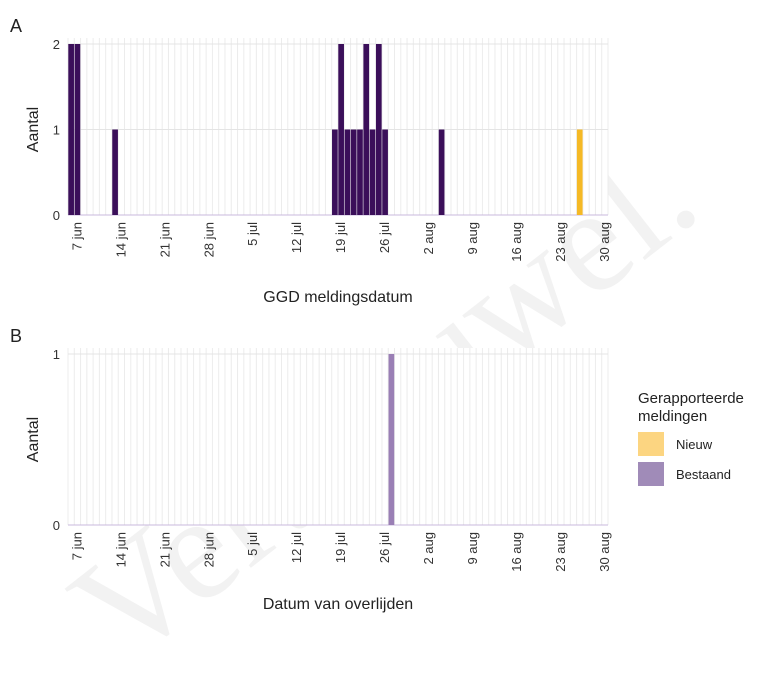 The width and height of the screenshot is (764, 696). I want to click on panel-label-b: B, so click(16, 336).